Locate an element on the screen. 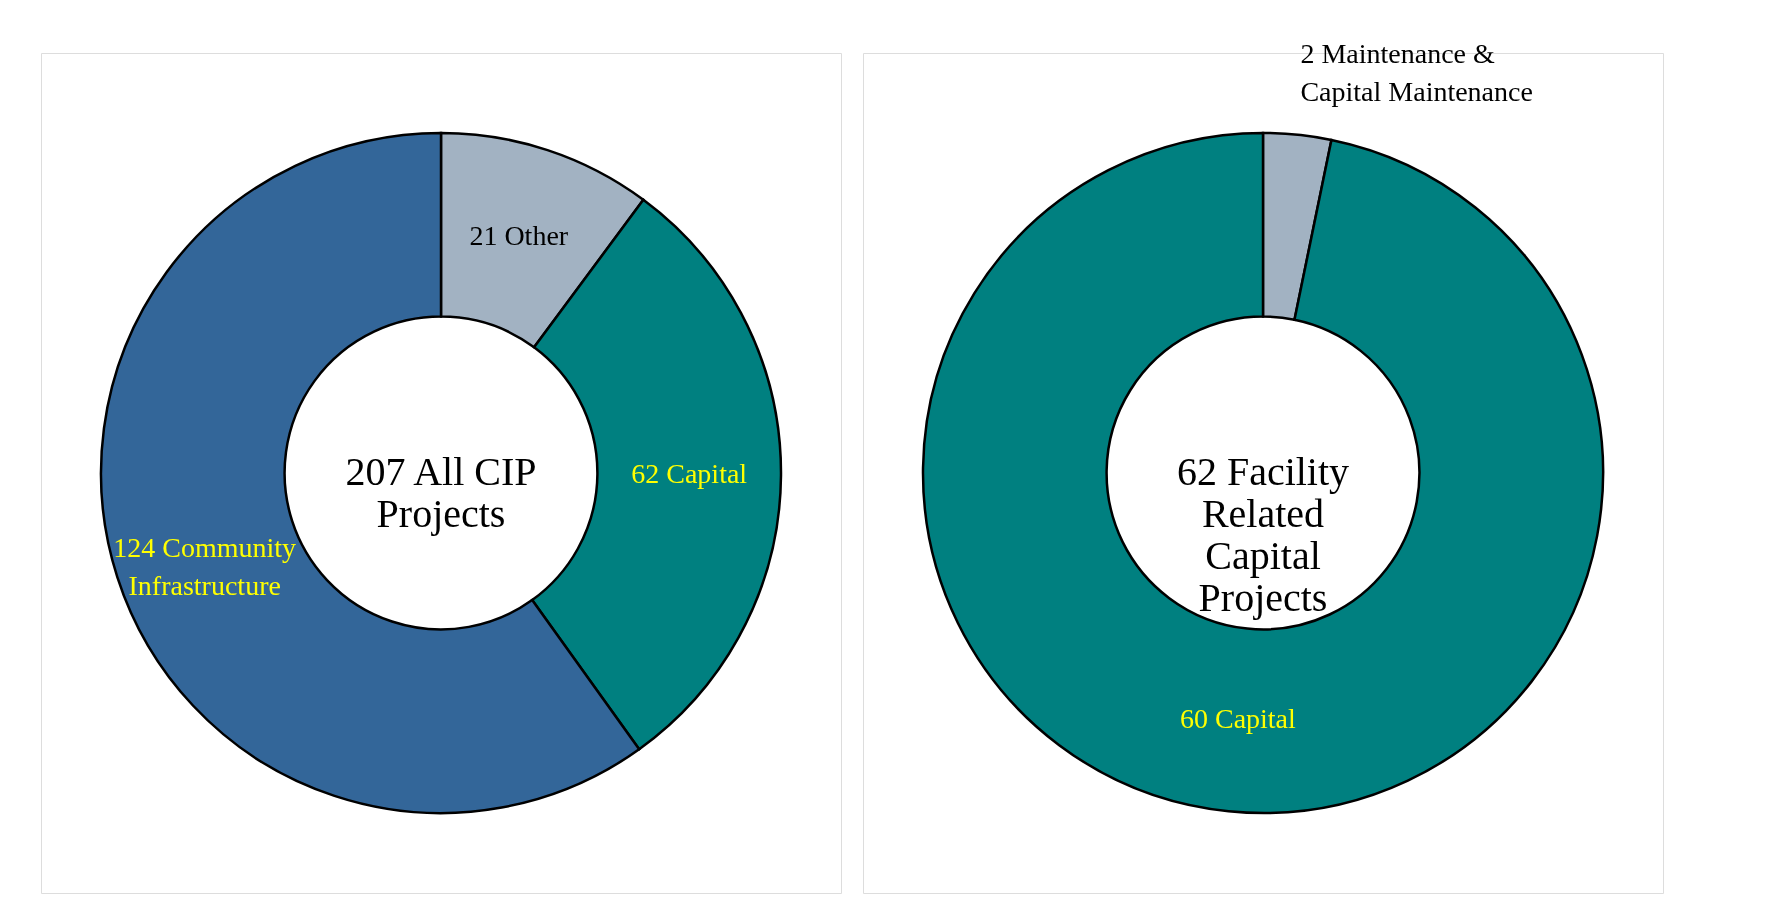  slice-label: 21 Other is located at coordinates (519, 236).